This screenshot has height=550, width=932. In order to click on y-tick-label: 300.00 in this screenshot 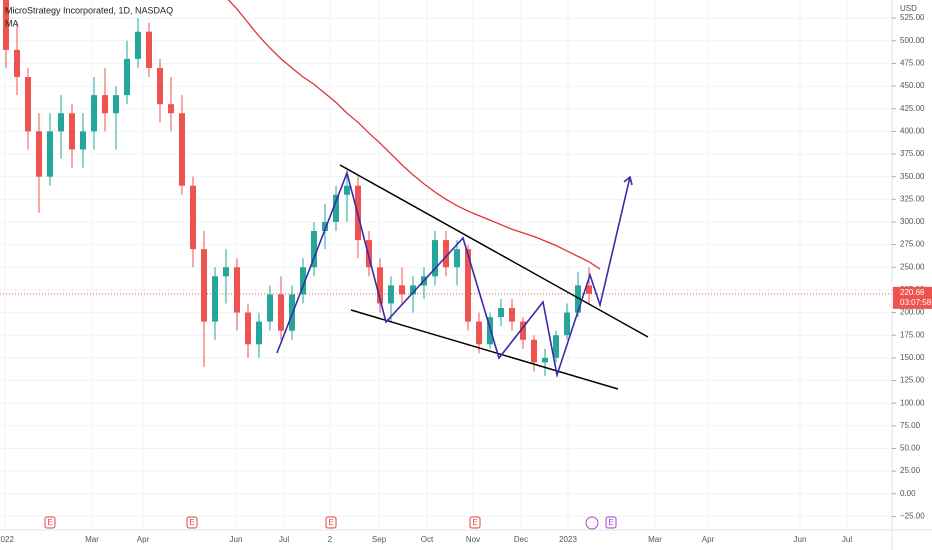, I will do `click(912, 221)`.